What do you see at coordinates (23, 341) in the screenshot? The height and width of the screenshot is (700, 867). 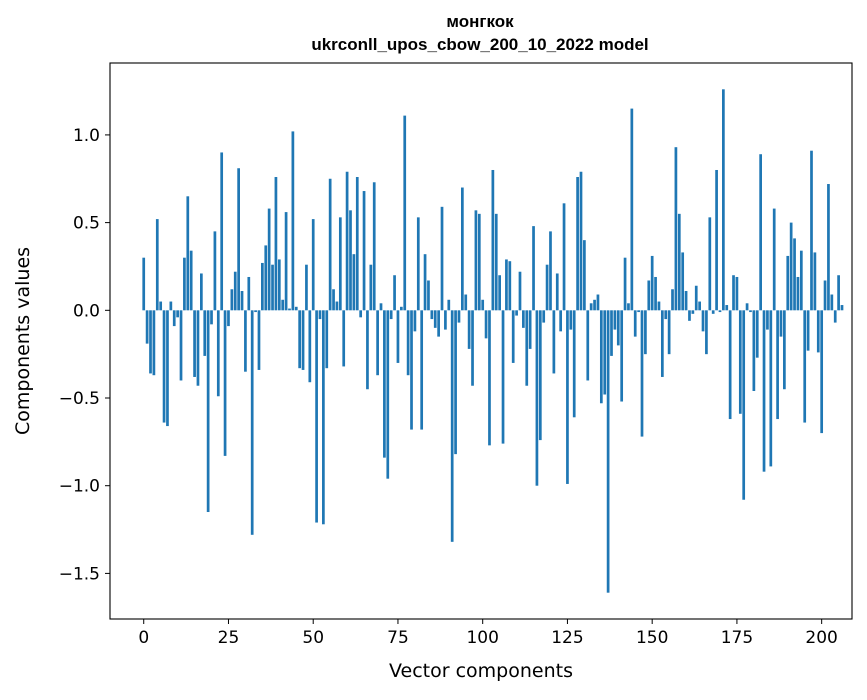 I see `y-axis-label: Components values` at bounding box center [23, 341].